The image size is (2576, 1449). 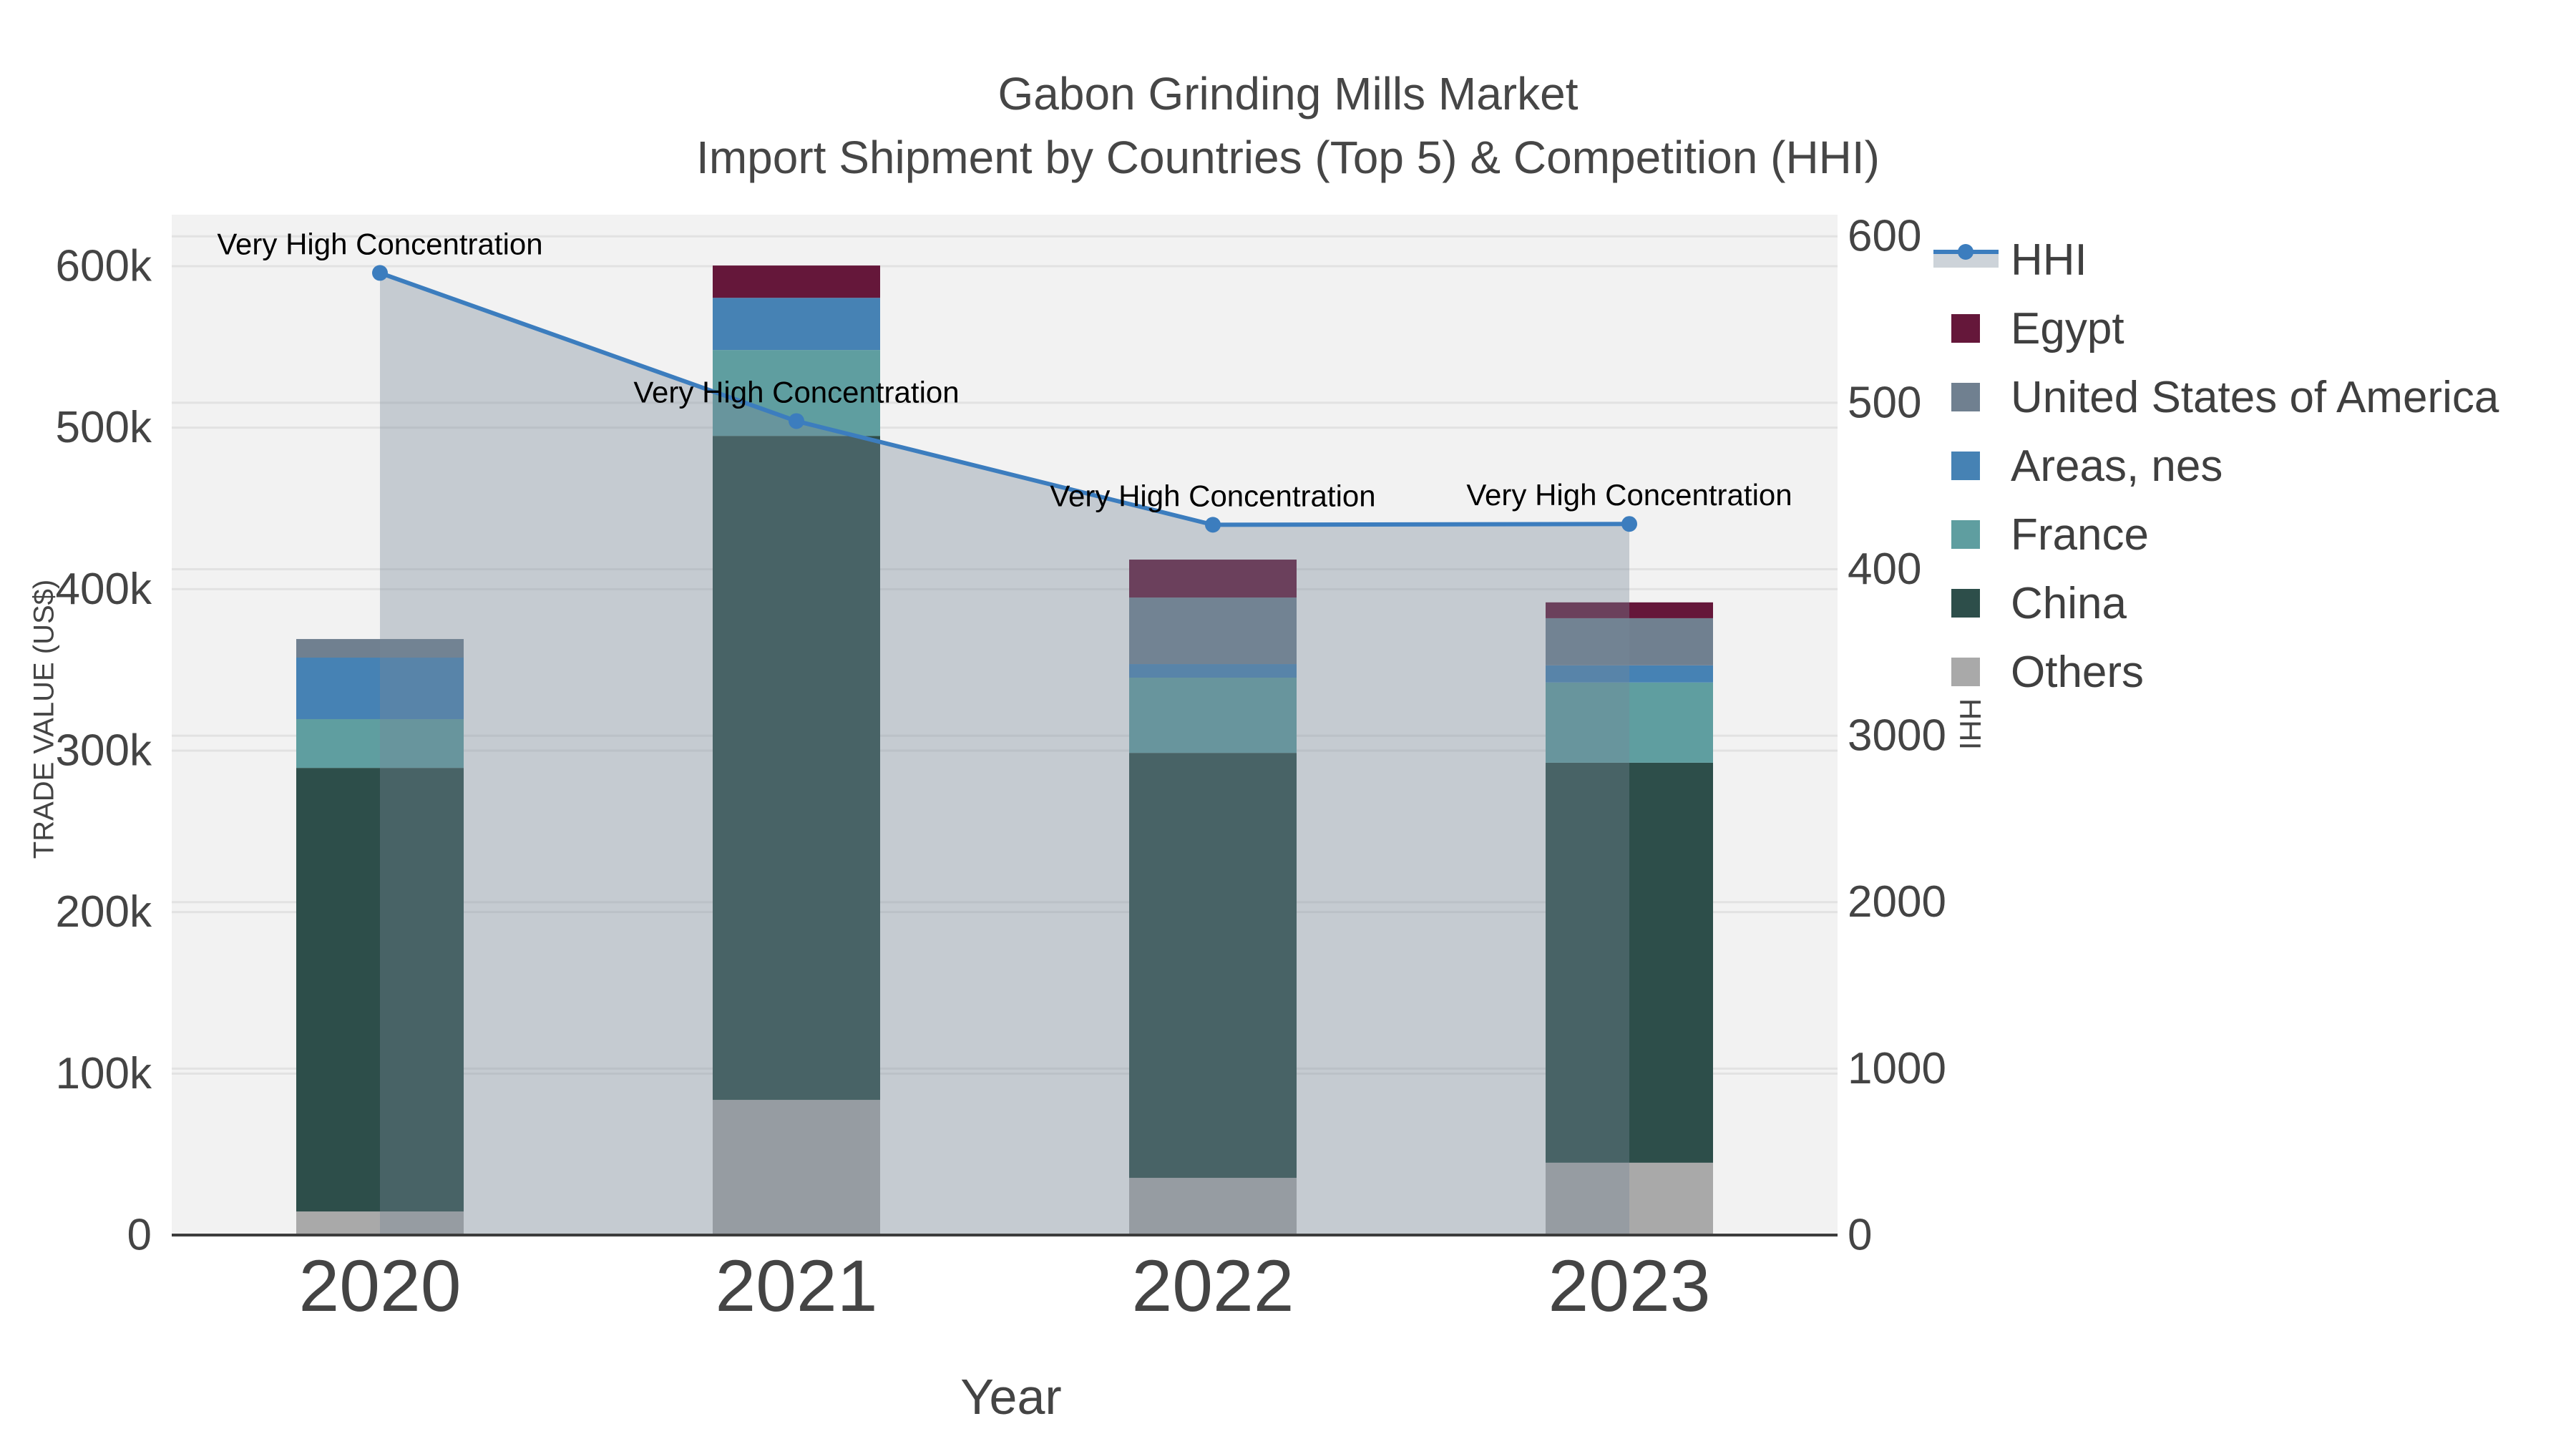 What do you see at coordinates (1884, 402) in the screenshot?
I see `y-right-tick-label: 500` at bounding box center [1884, 402].